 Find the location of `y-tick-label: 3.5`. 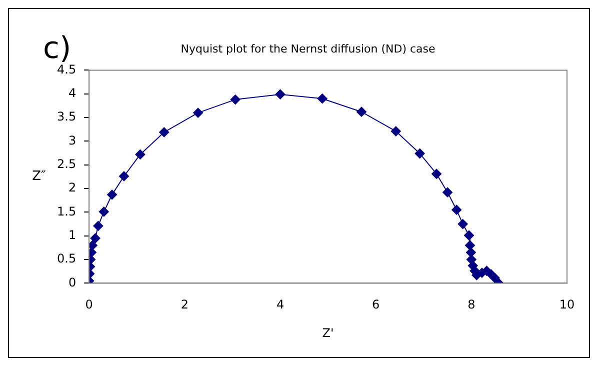

y-tick-label: 3.5 is located at coordinates (66, 117).